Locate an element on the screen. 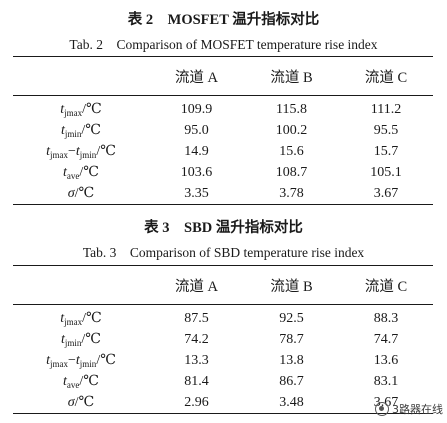 The width and height of the screenshot is (447, 423). table-cell: 13.8 is located at coordinates (291, 360).